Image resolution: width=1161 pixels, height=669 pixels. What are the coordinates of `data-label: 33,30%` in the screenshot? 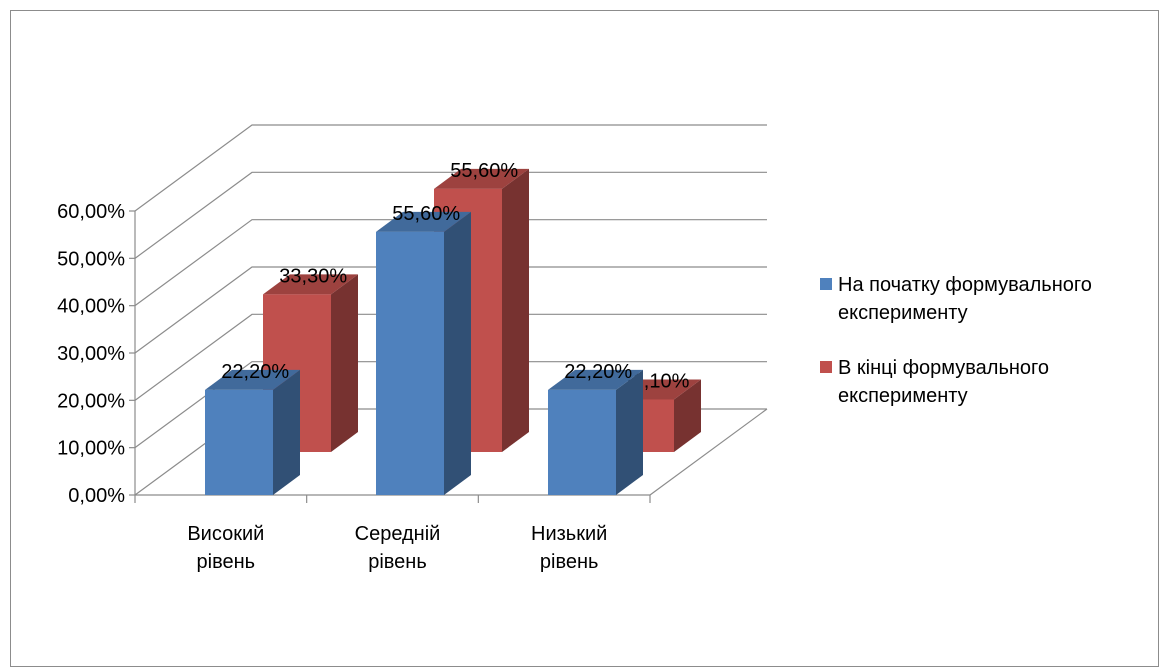 It's located at (313, 276).